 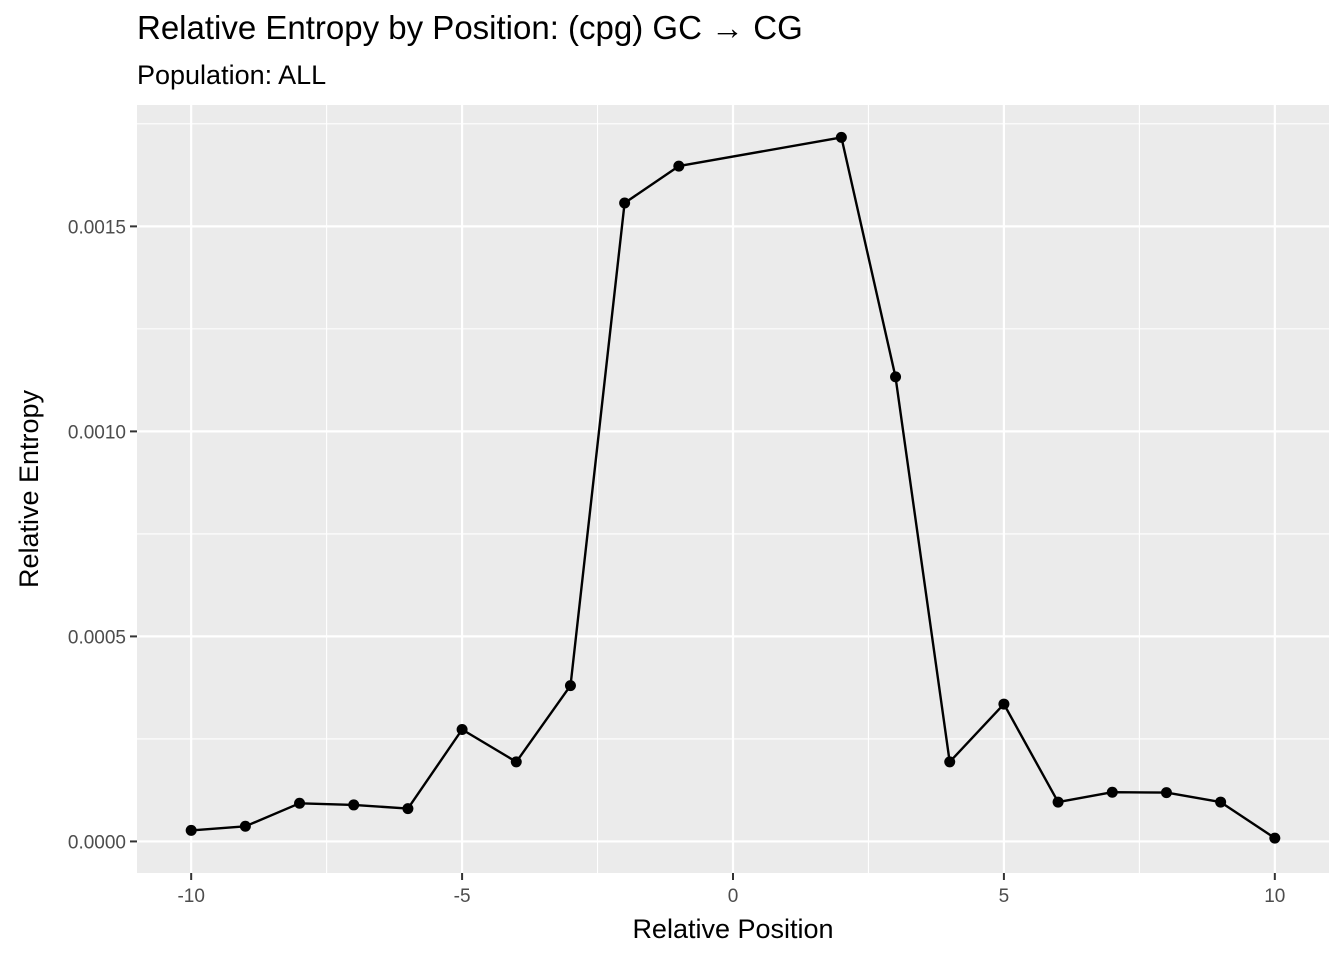 What do you see at coordinates (102, 535) in the screenshot?
I see `y-axis-ticks: 0.0000 0.0005 0.0010 0.0015` at bounding box center [102, 535].